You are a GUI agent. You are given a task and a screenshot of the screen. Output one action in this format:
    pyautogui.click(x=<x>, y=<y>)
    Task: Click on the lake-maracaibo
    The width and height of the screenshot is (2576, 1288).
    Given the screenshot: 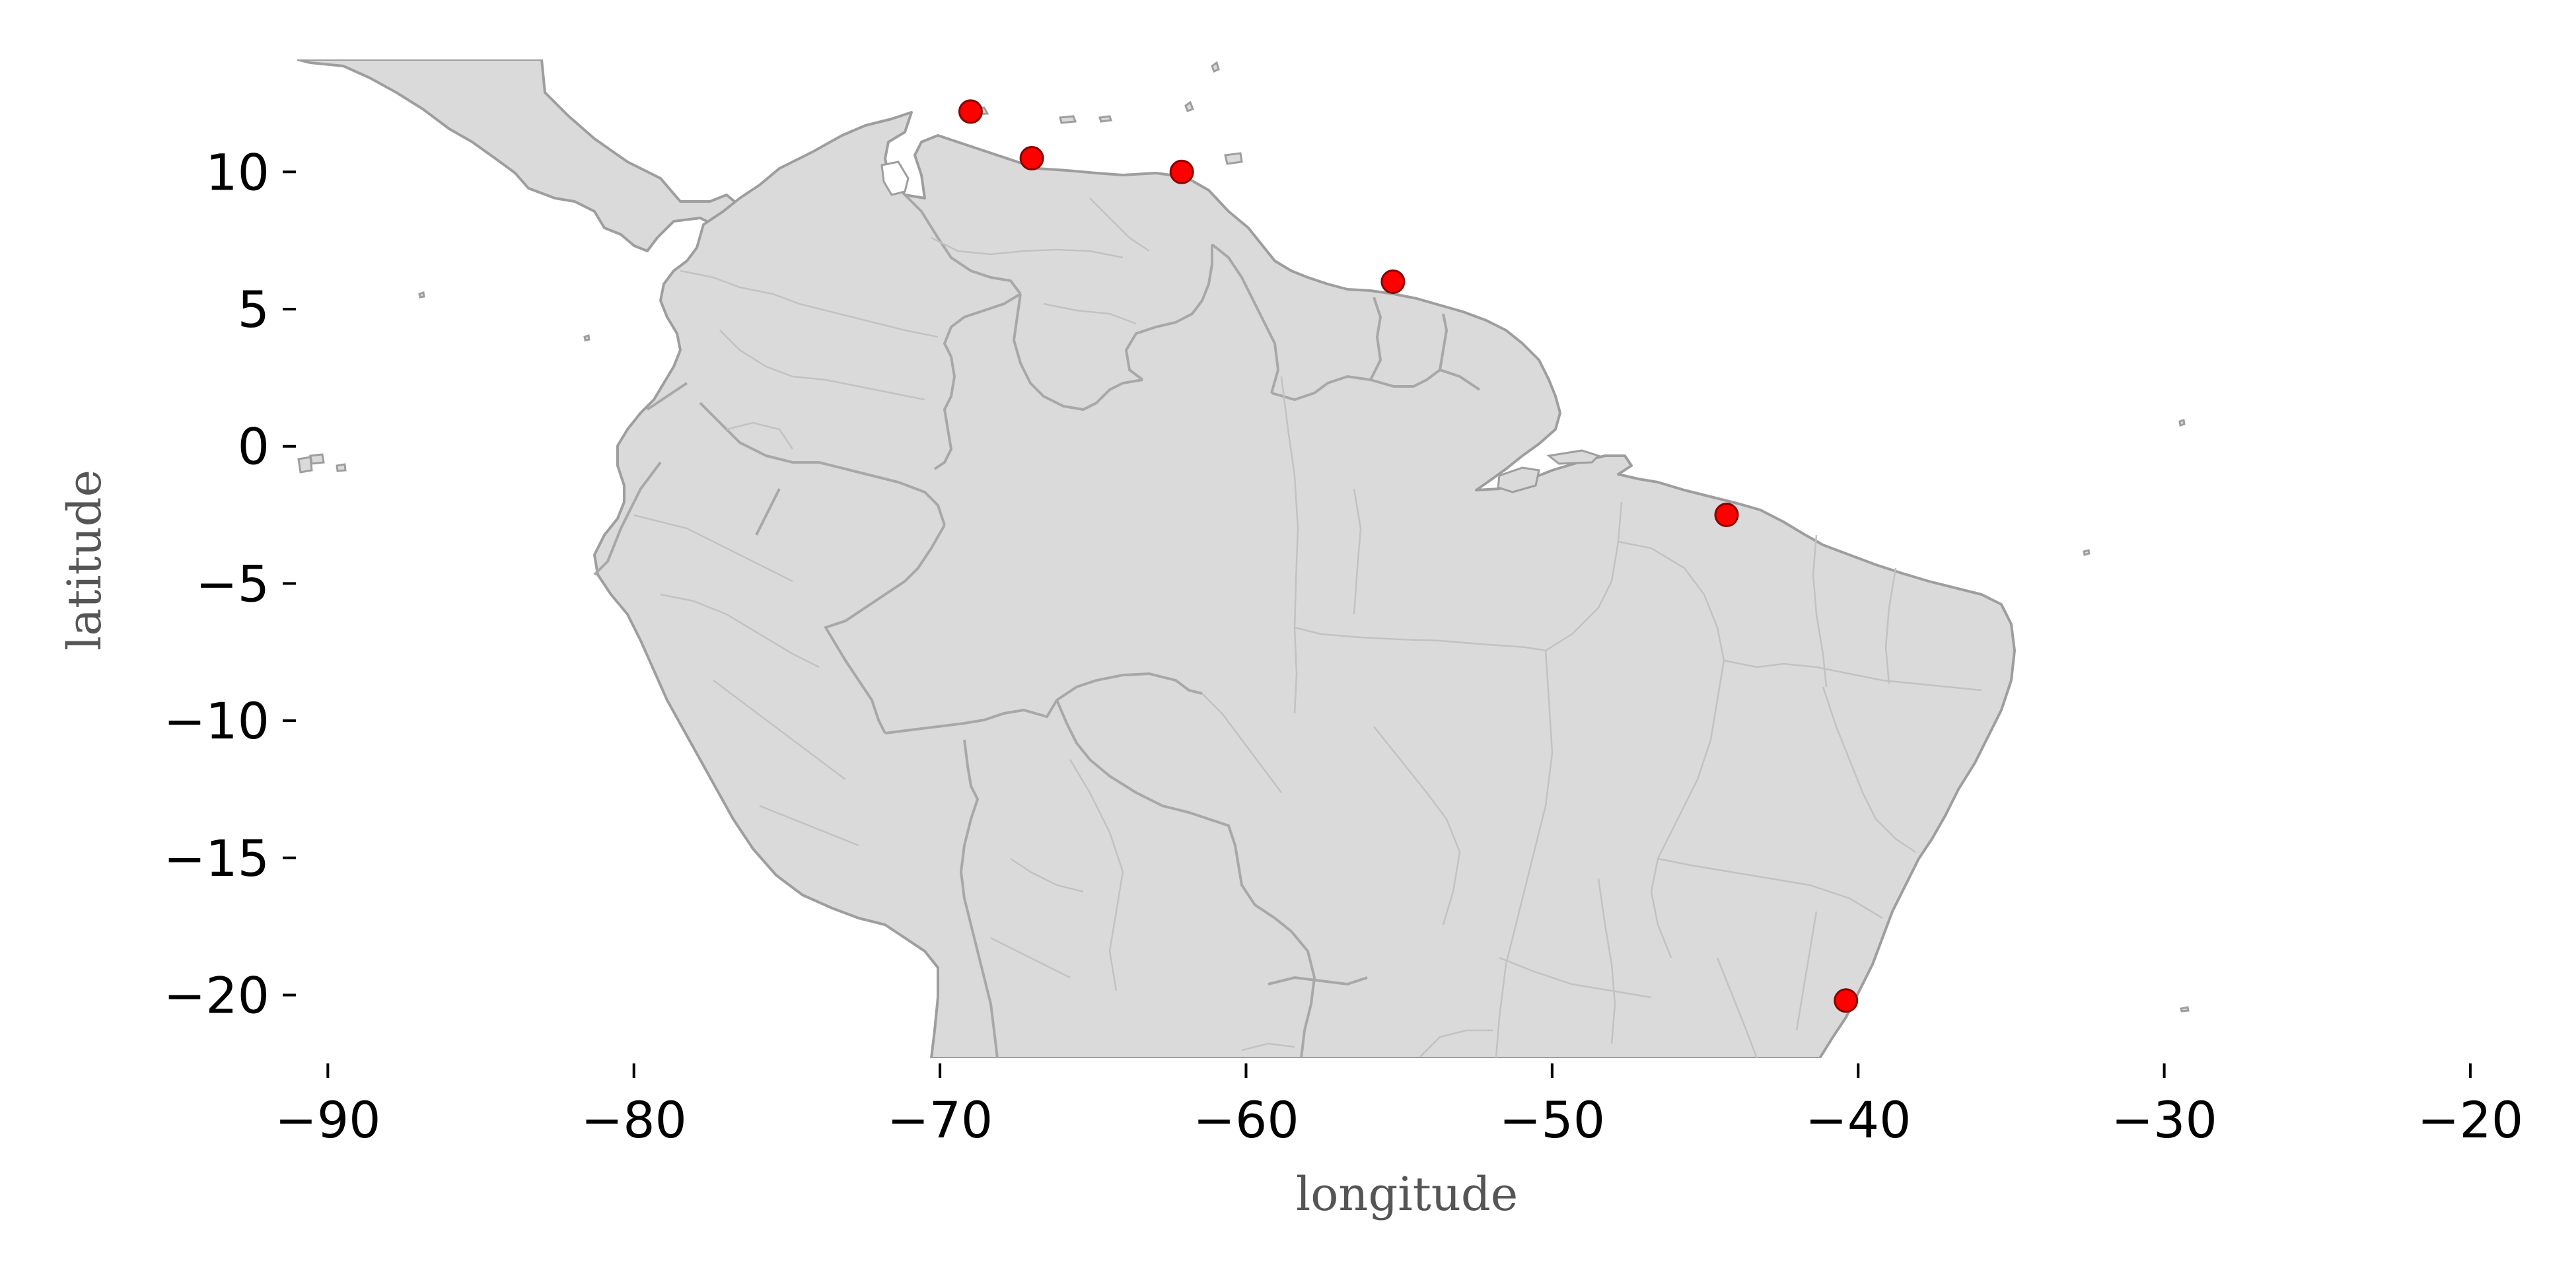 What is the action you would take?
    pyautogui.click(x=895, y=179)
    